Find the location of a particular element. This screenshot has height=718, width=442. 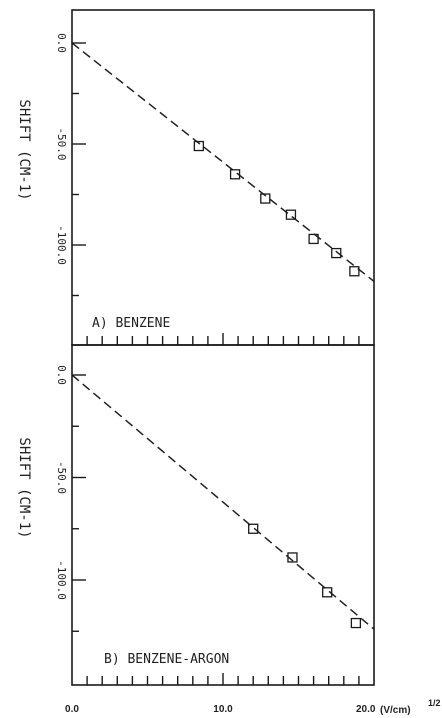

panel-a-y-tick-label: -50.0 is located at coordinates (61, 143).